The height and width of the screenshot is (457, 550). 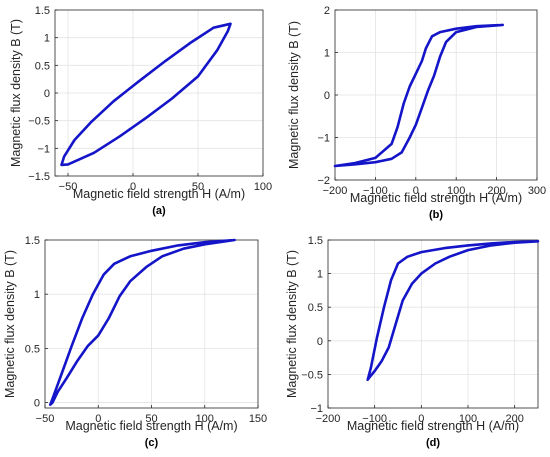 What do you see at coordinates (39, 177) in the screenshot?
I see `y-tick-label: −1.5` at bounding box center [39, 177].